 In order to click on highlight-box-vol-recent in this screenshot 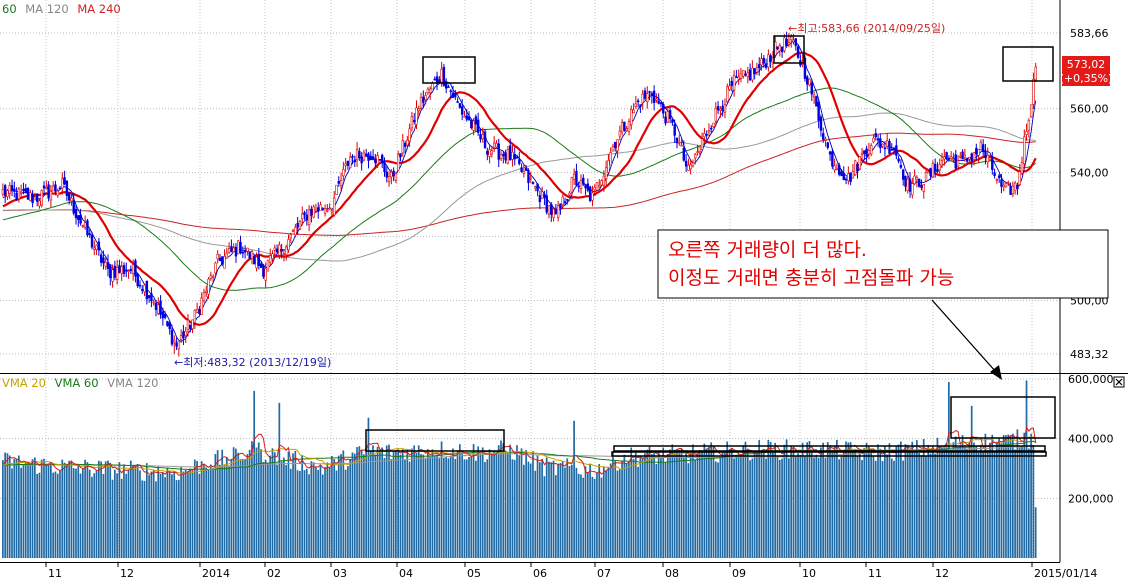, I will do `click(1003, 417)`.